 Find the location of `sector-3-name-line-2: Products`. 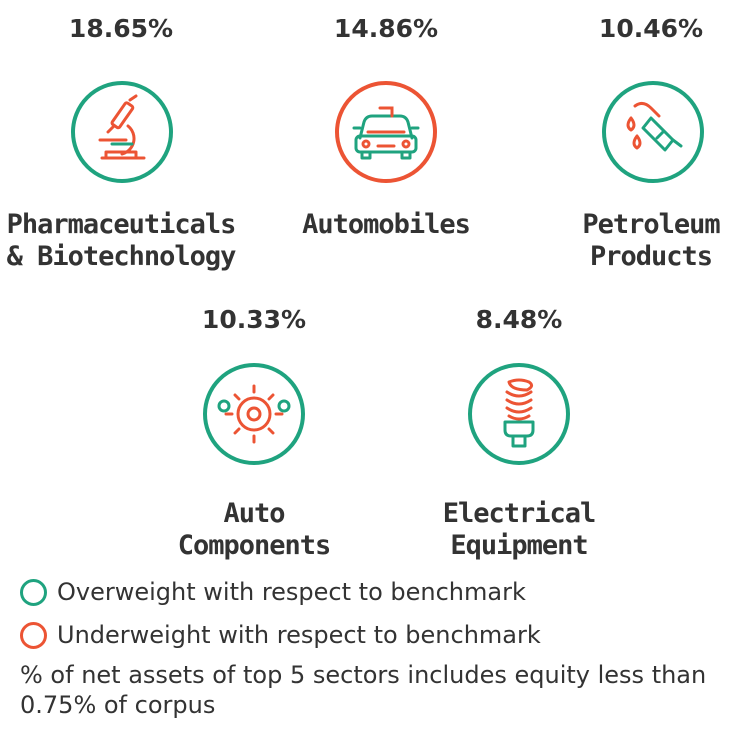

sector-3-name-line-2: Products is located at coordinates (651, 256).